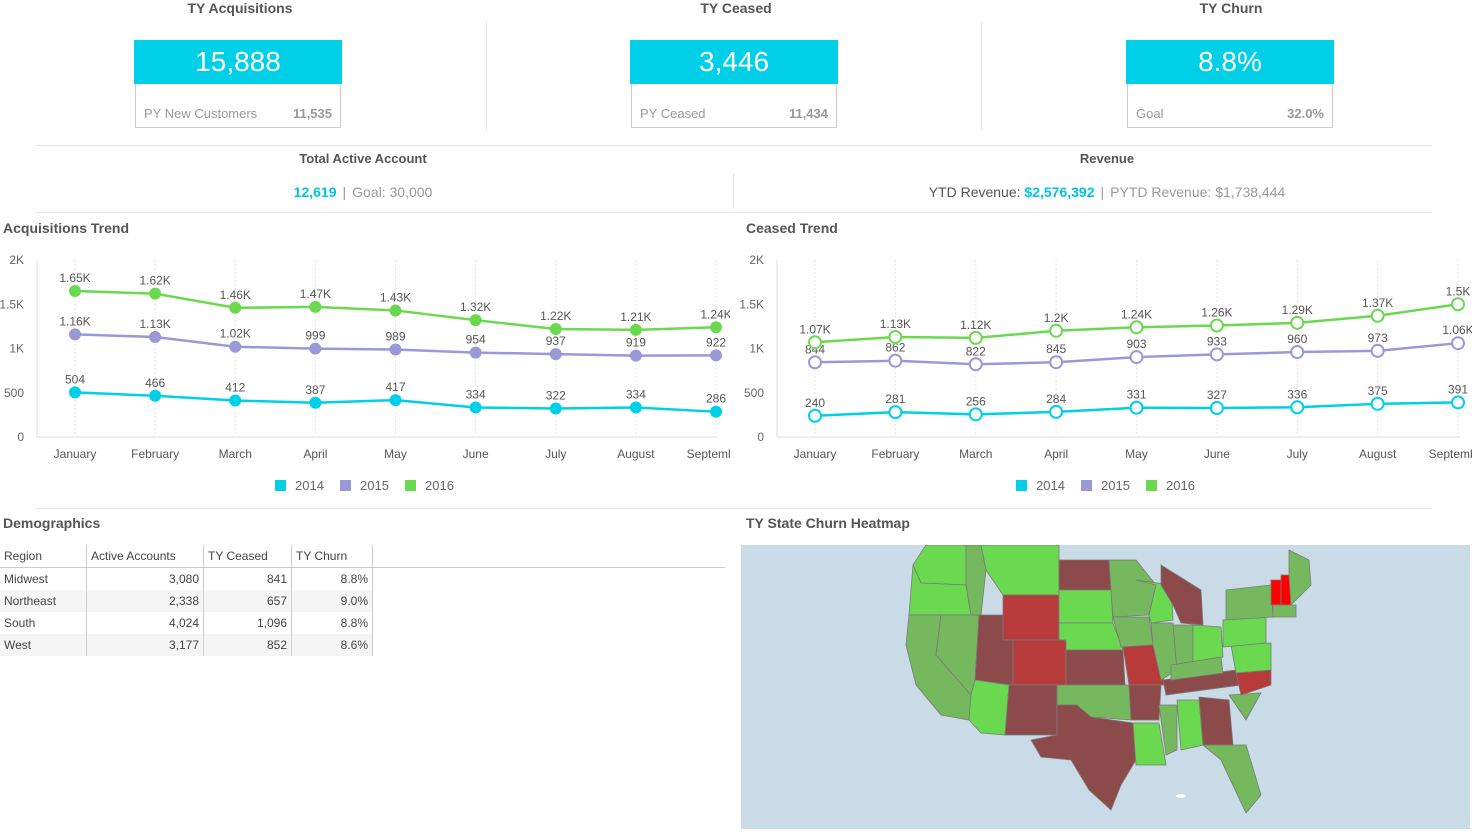  Describe the element at coordinates (43, 556) in the screenshot. I see `column-header-region: Region` at that location.